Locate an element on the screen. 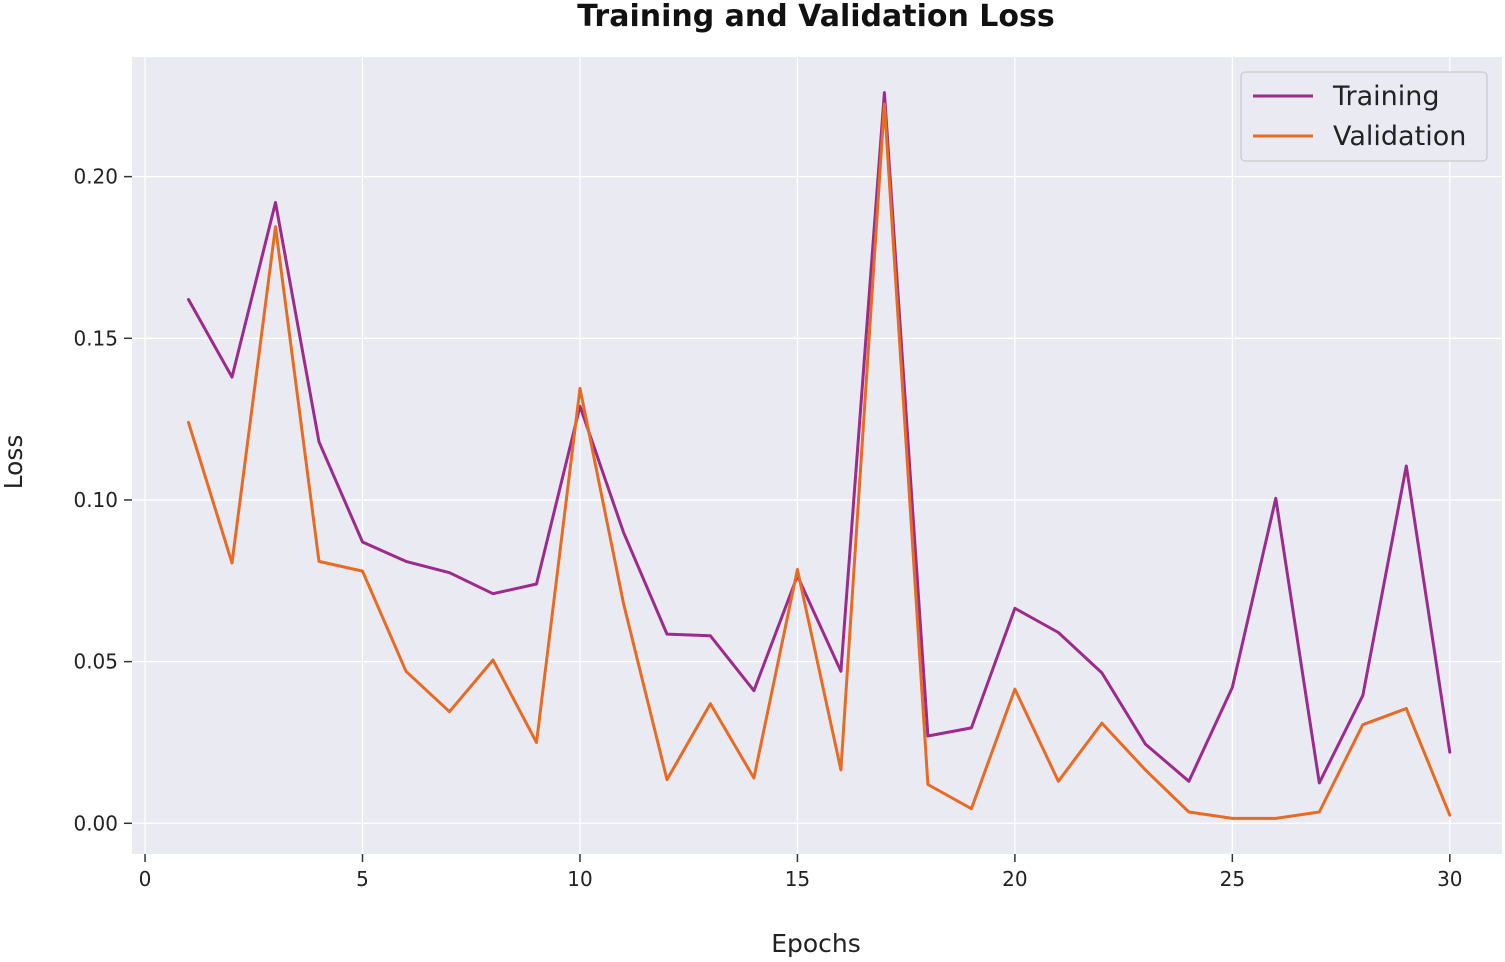 This screenshot has width=1505, height=962. x-tick-label: 20 is located at coordinates (1014, 879).